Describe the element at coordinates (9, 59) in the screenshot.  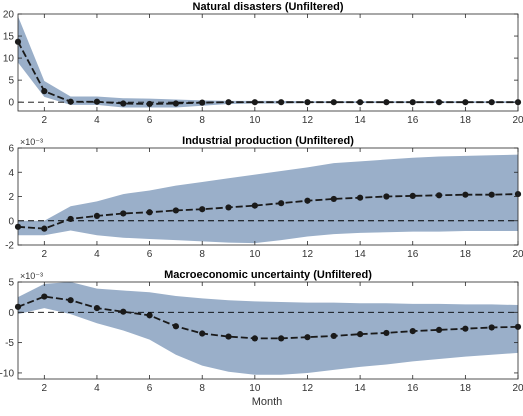
I see `y-tick-label: 10` at that location.